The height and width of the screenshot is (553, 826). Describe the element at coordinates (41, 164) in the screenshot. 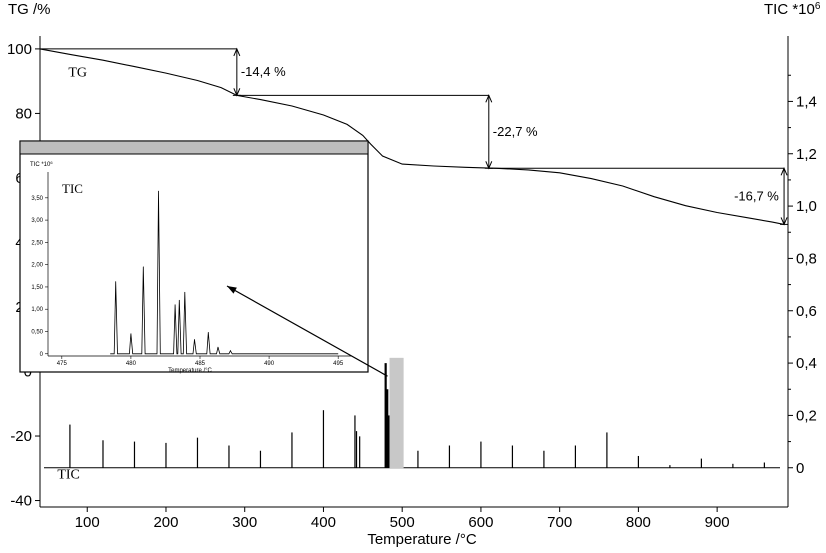

I see `inset-y-axis-title: TIC *106` at that location.